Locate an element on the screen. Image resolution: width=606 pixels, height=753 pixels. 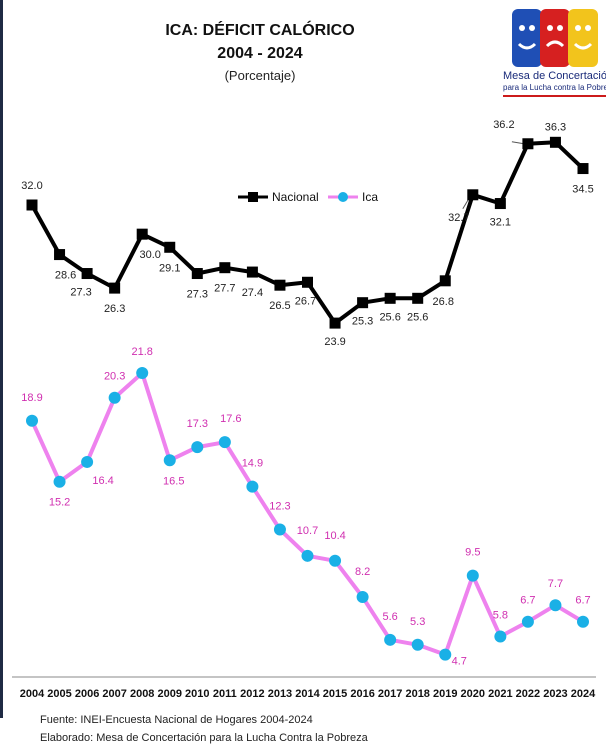
ica-data-label: 8.2 is located at coordinates (362, 572).